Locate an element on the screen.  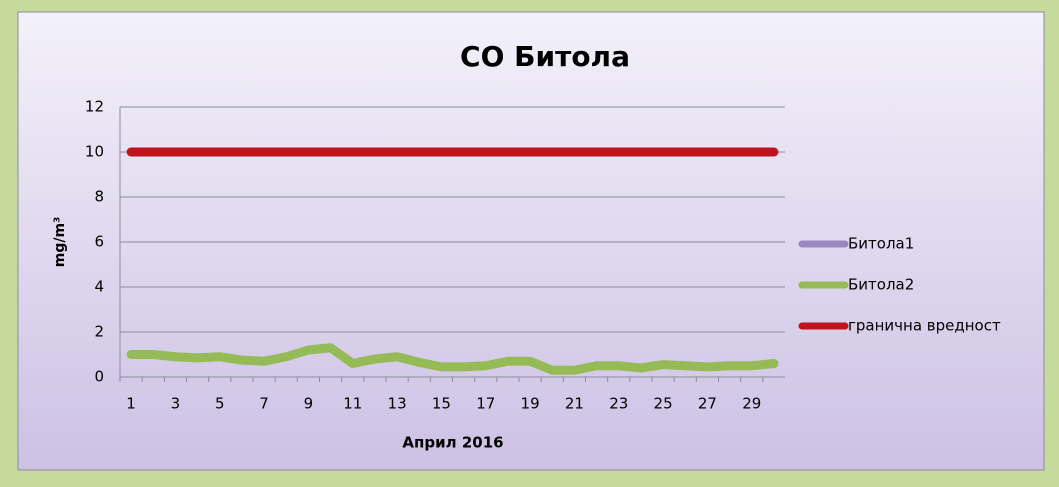
x-tick-label: 17 is located at coordinates (485, 404).